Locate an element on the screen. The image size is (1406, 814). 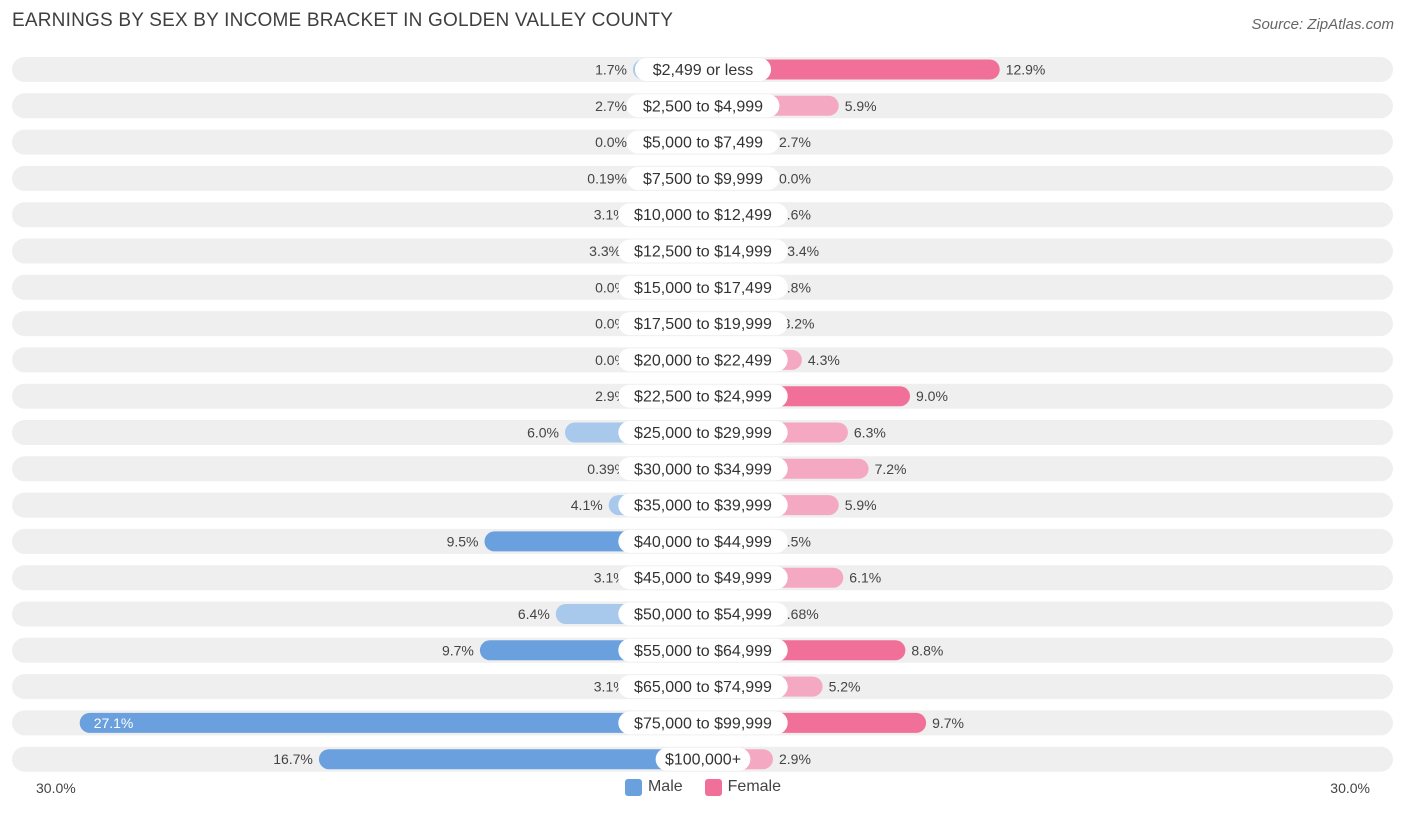
legend-item-female: Female is located at coordinates (743, 787).